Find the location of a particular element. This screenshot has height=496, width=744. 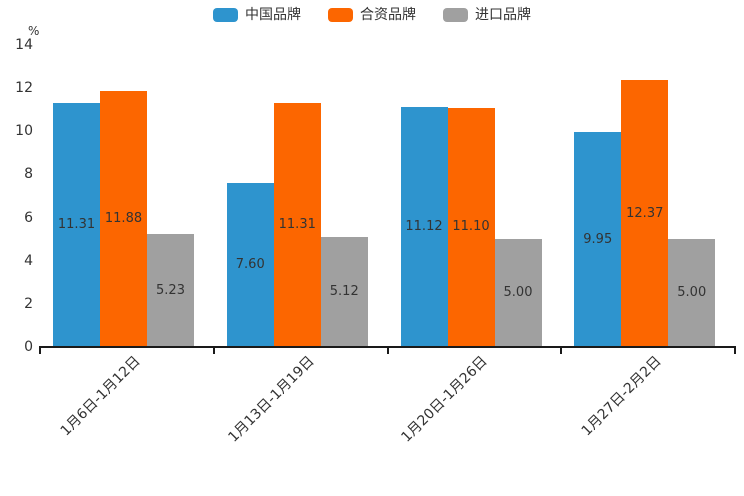

bar-value-label: 11.88 is located at coordinates (123, 218).